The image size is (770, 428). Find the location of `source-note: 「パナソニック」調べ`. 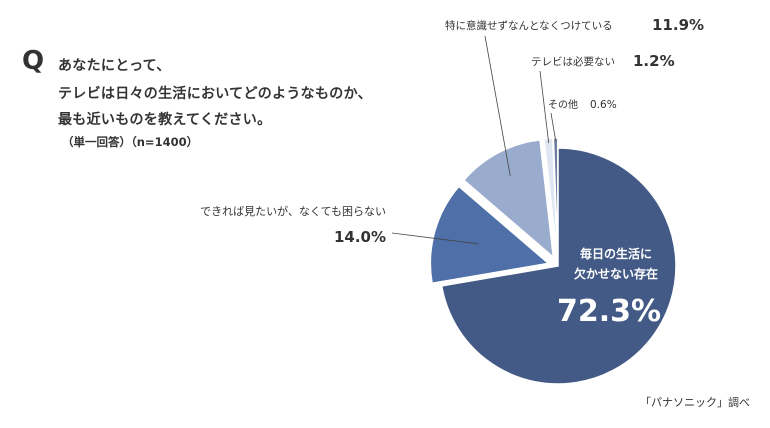

source-note: 「パナソニック」調べ is located at coordinates (695, 402).